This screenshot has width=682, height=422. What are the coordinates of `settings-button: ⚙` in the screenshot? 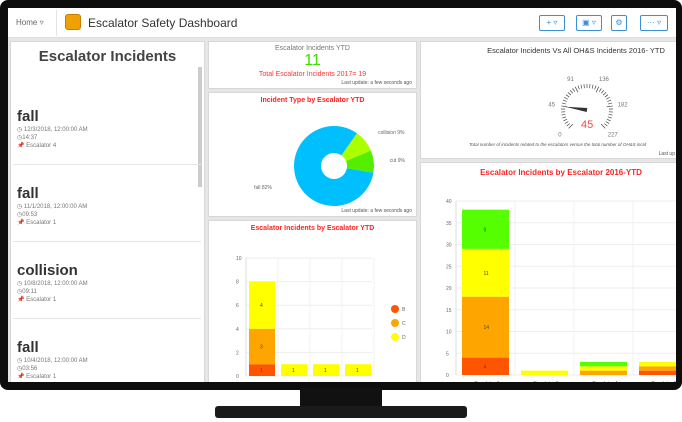 It's located at (619, 23).